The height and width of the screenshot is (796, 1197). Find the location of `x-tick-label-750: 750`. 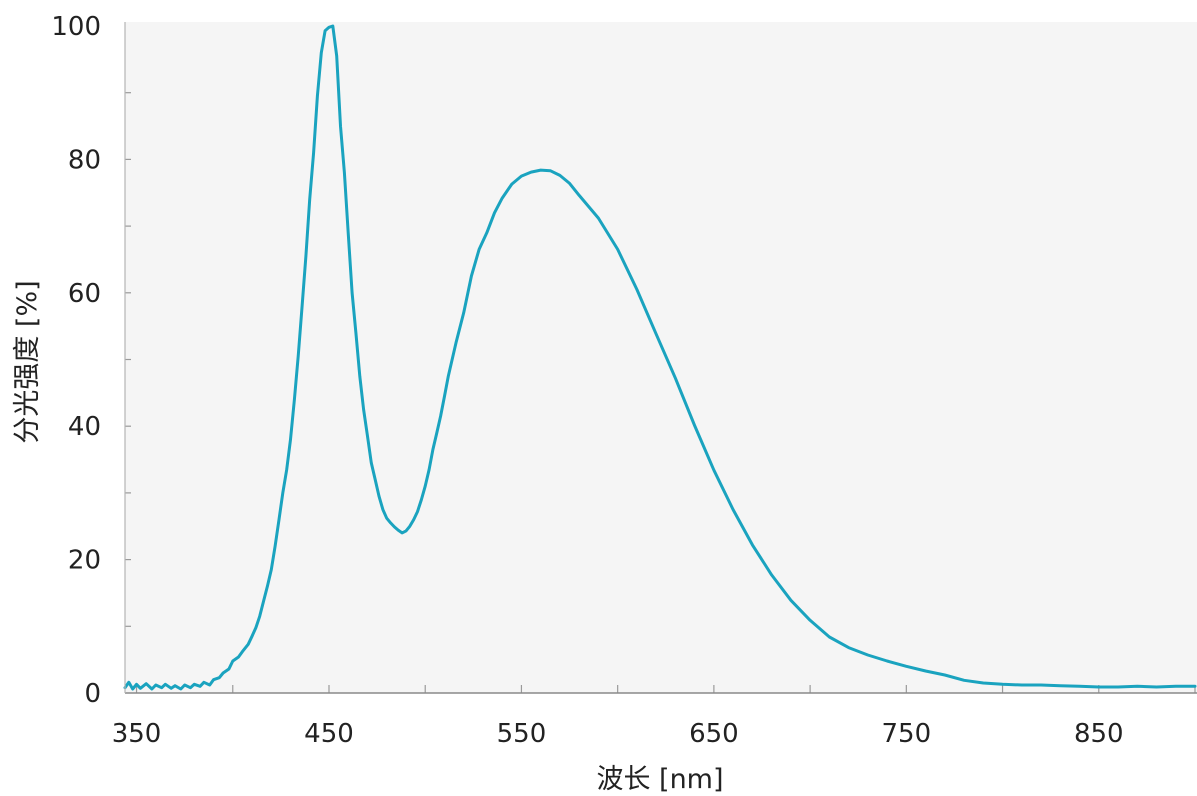

x-tick-label-750: 750 is located at coordinates (907, 734).